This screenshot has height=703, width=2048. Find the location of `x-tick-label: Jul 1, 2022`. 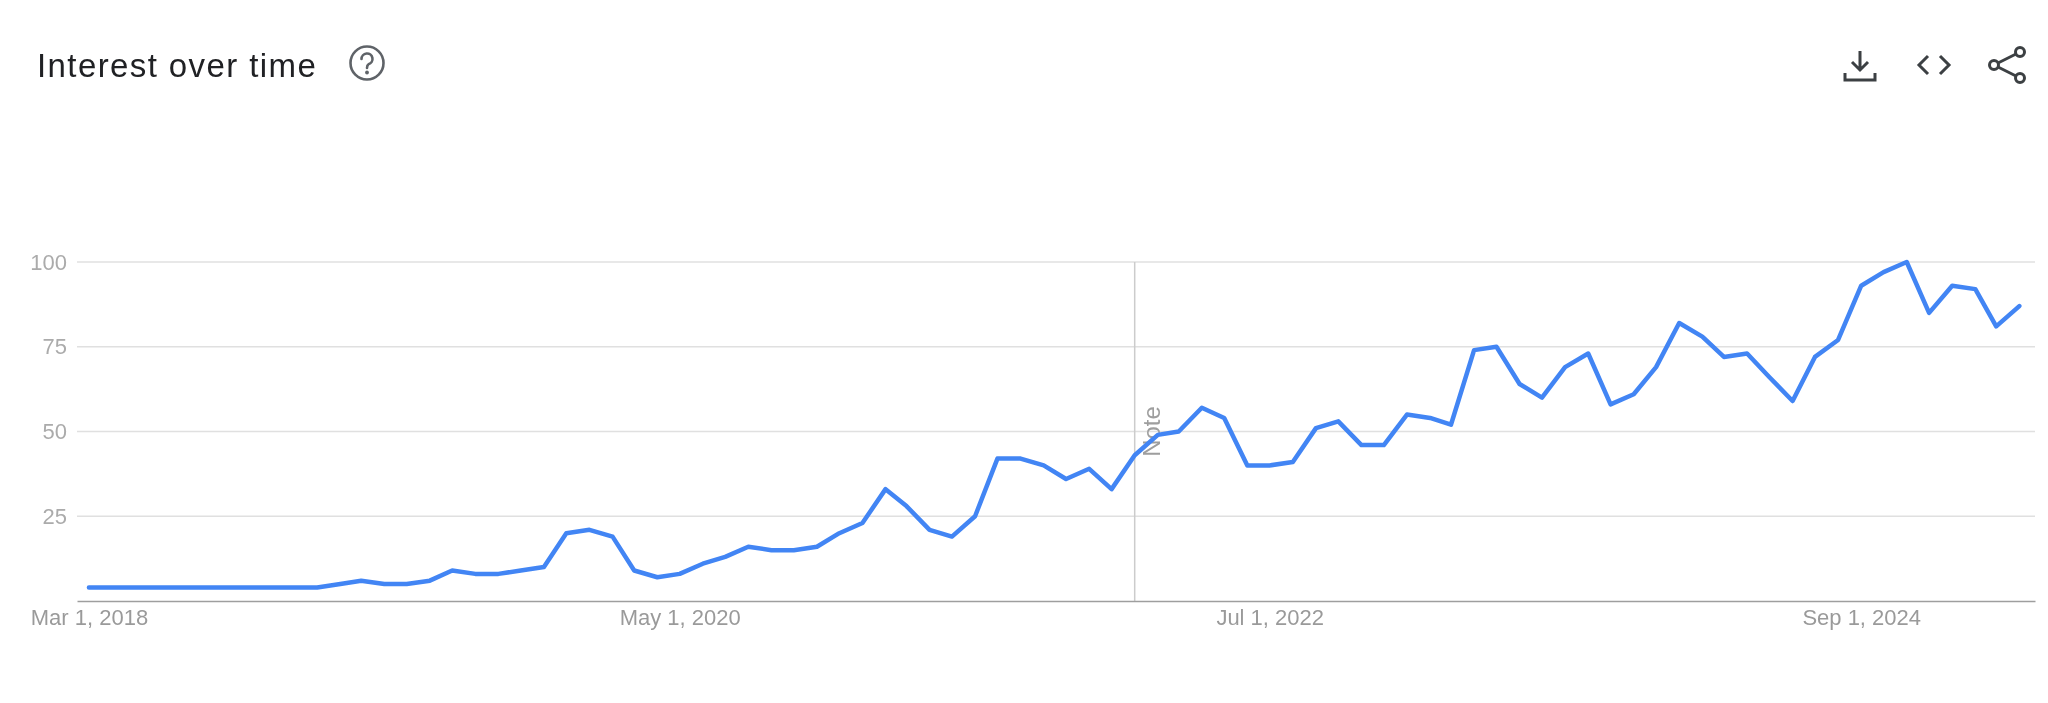

x-tick-label: Jul 1, 2022 is located at coordinates (1270, 617).